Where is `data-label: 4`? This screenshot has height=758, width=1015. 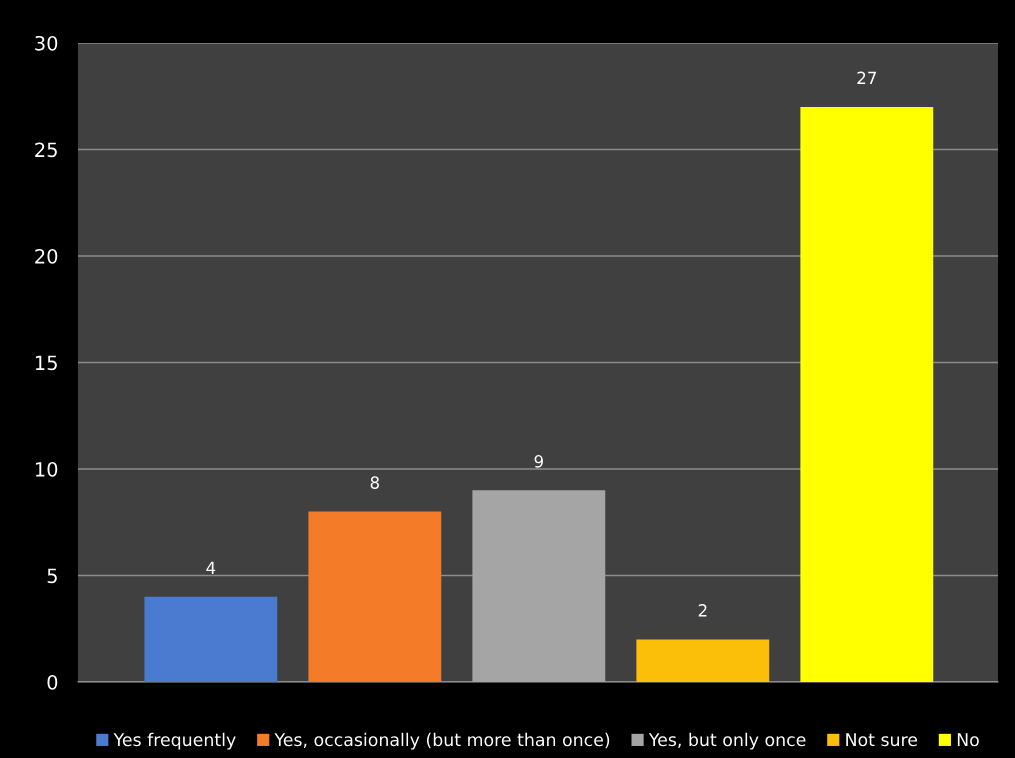 data-label: 4 is located at coordinates (211, 567).